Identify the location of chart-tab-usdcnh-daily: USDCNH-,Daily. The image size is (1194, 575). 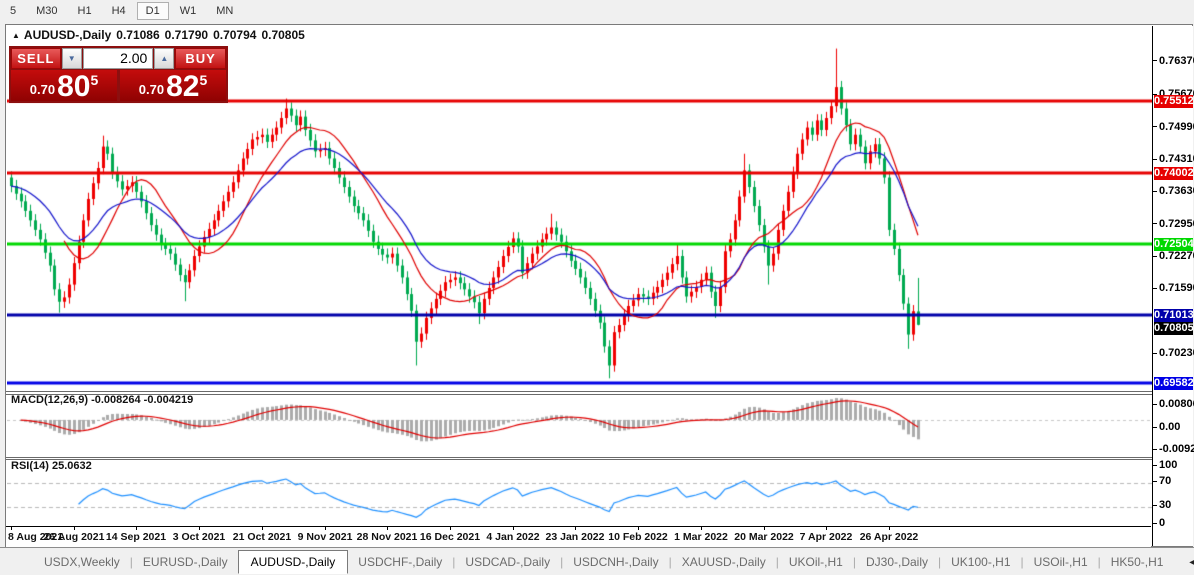
(616, 561).